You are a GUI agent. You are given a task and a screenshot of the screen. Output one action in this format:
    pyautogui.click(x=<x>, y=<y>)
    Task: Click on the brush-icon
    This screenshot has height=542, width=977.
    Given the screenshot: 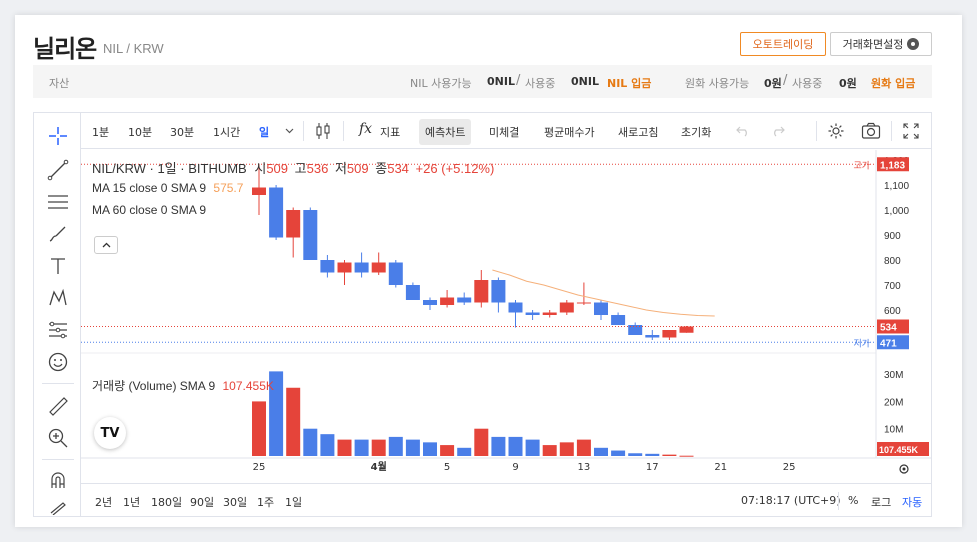 What is the action you would take?
    pyautogui.click(x=58, y=234)
    